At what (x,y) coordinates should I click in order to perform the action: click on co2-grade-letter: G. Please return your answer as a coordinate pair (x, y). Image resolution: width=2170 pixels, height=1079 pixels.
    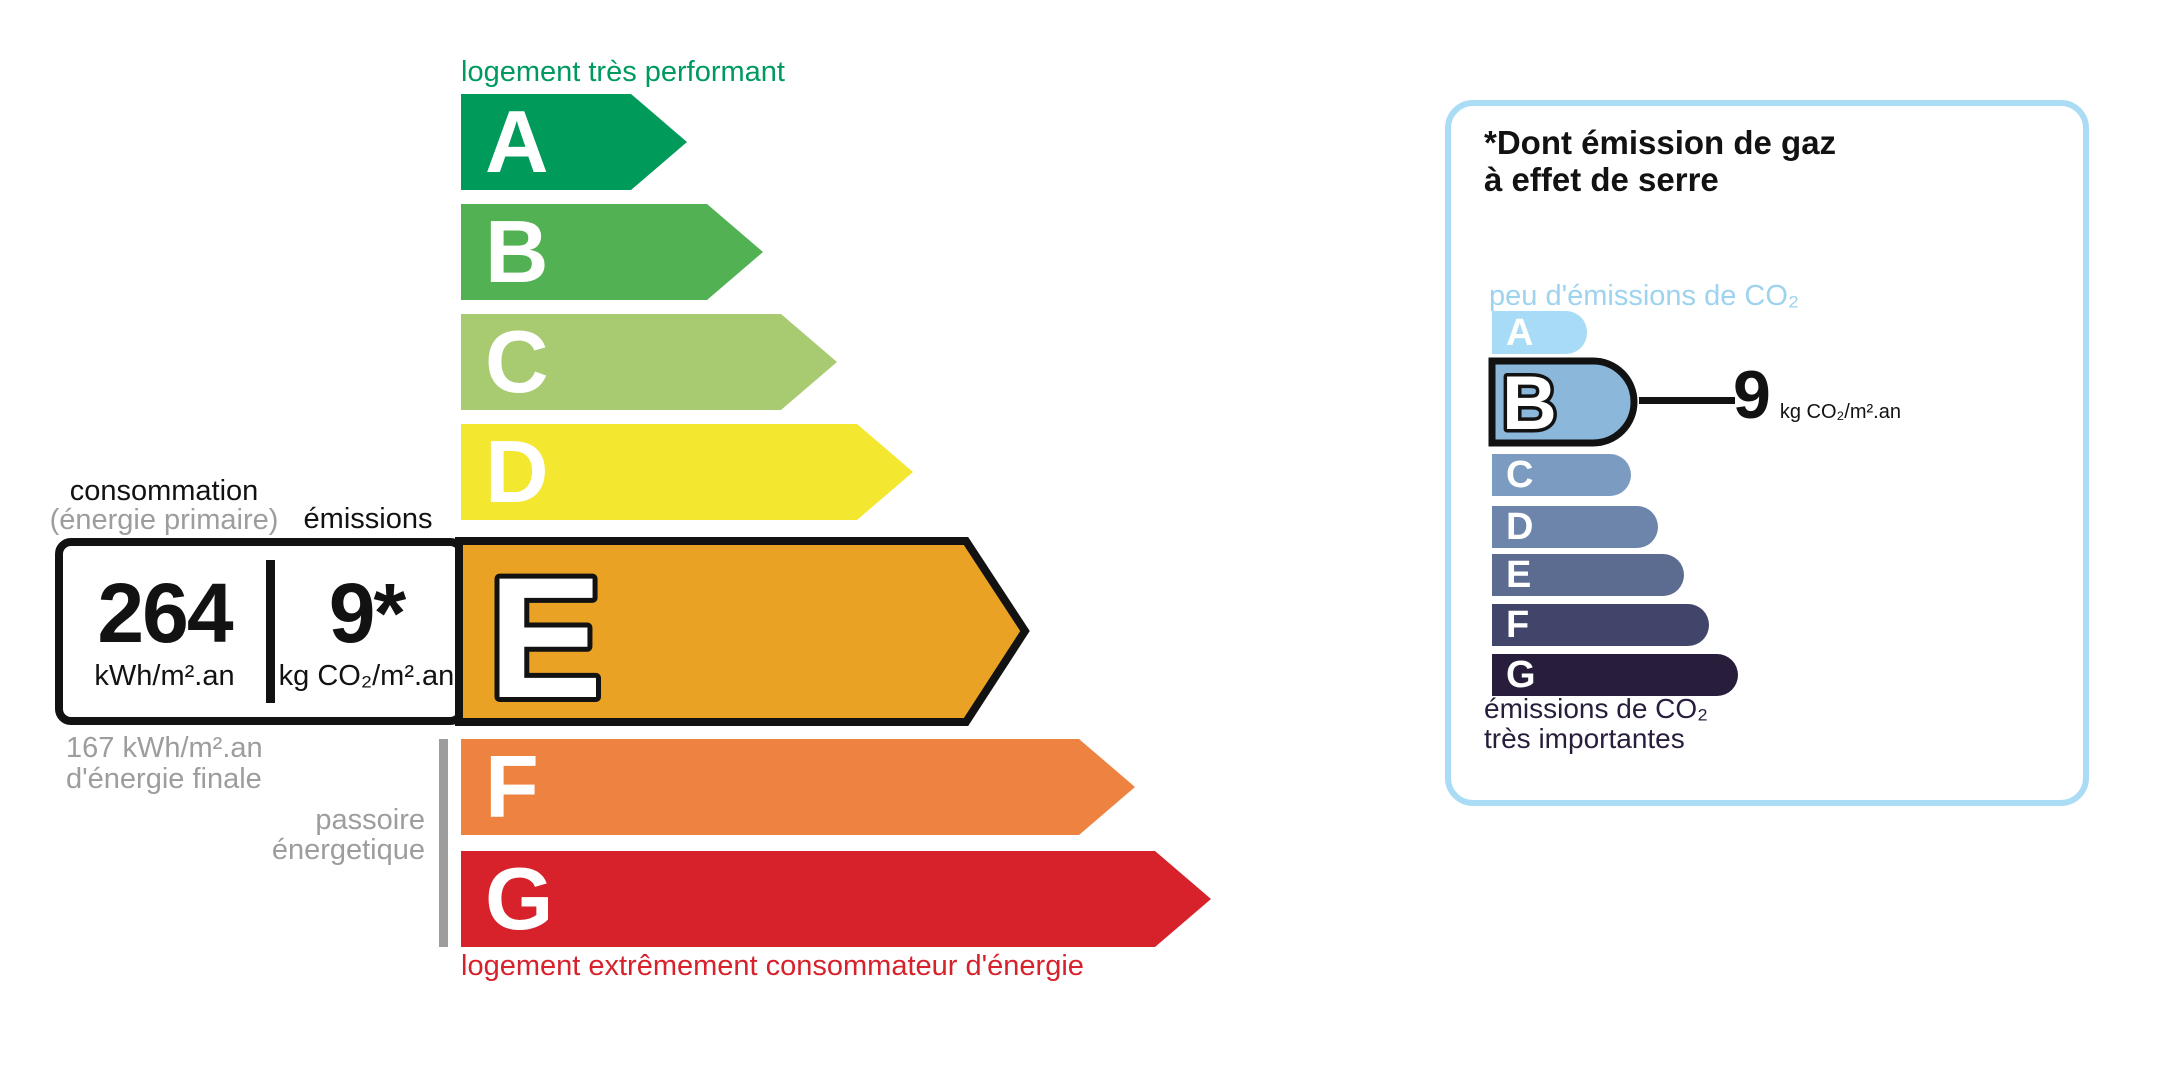
    Looking at the image, I should click on (1521, 675).